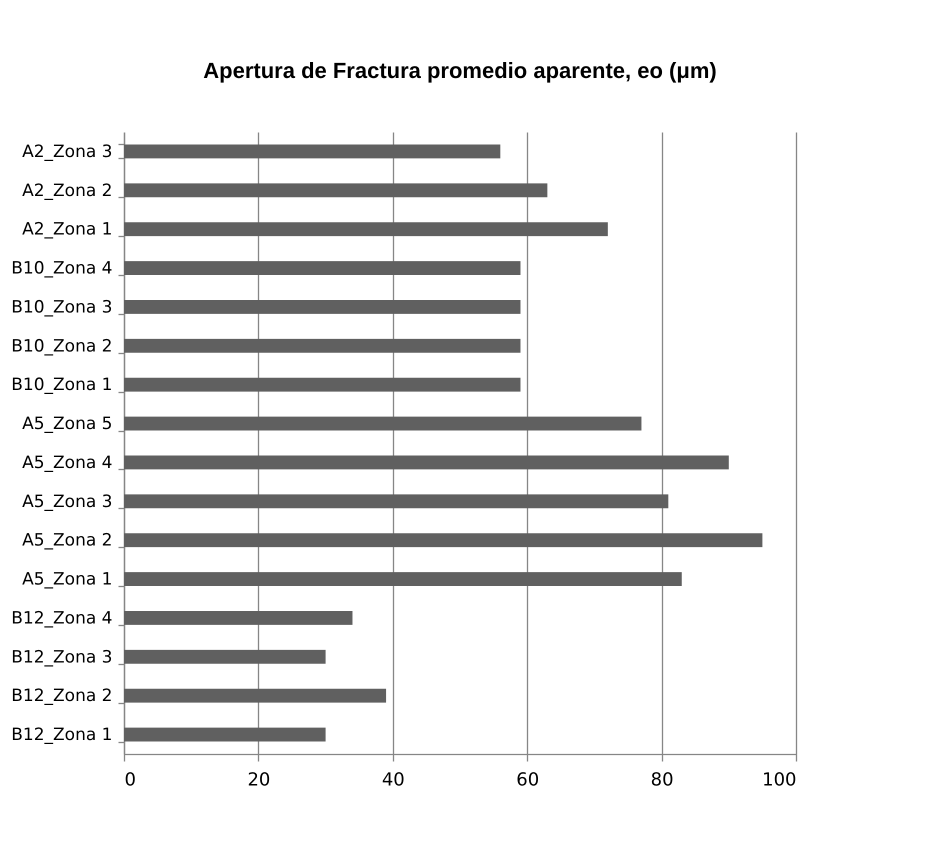 This screenshot has height=842, width=946. What do you see at coordinates (61, 346) in the screenshot?
I see `y-tick-label: B10_Zona 2` at bounding box center [61, 346].